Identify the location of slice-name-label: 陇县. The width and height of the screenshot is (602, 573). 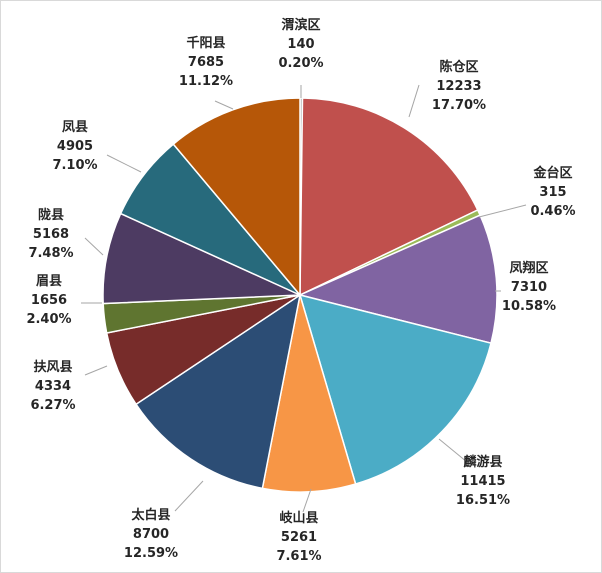
(51, 215).